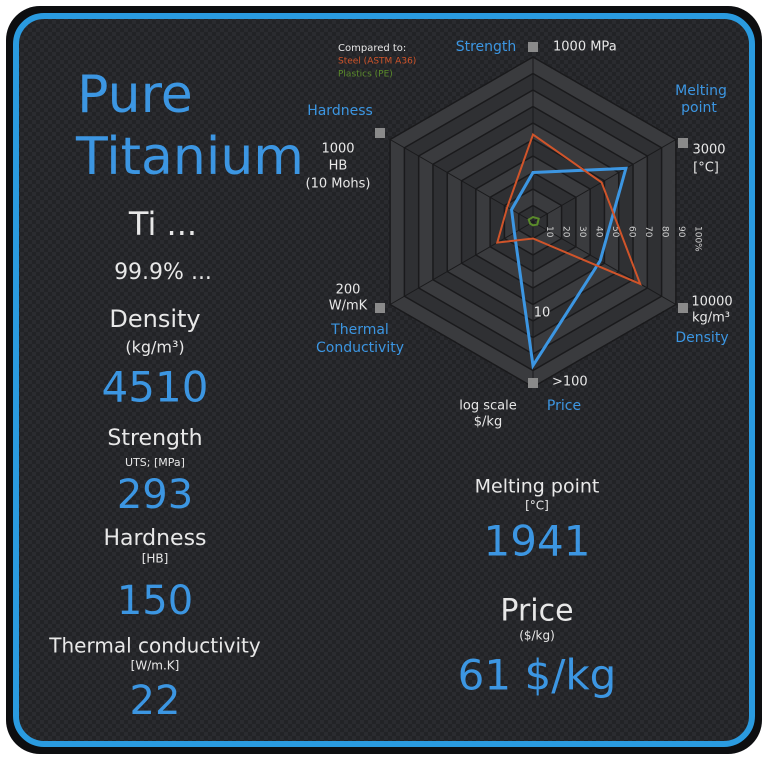 This screenshot has width=768, height=772. Describe the element at coordinates (537, 675) in the screenshot. I see `property-value: 61 $/kg` at that location.